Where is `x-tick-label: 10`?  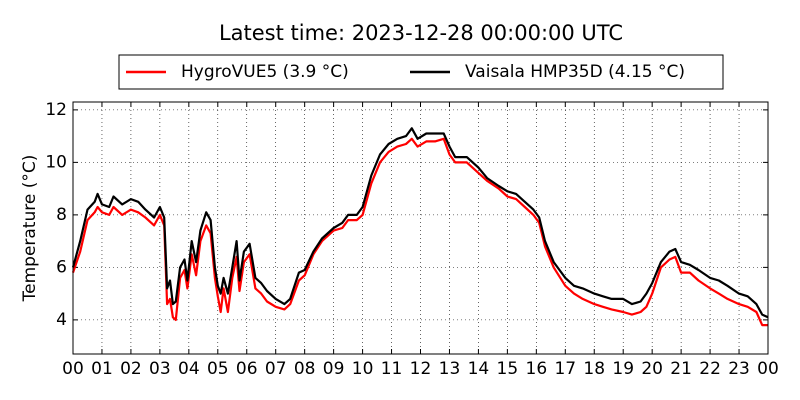
x-tick-label: 10 is located at coordinates (363, 369).